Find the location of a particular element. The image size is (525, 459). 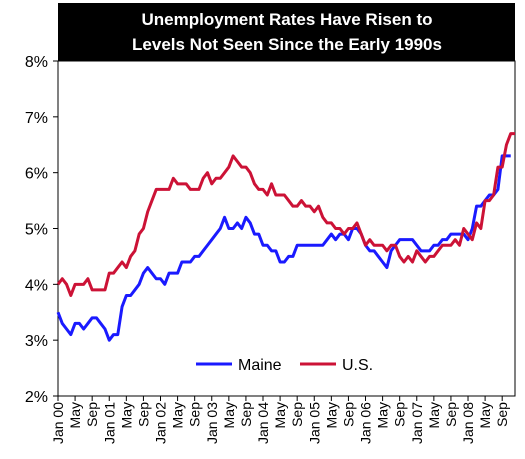

y-tick-label: 5% is located at coordinates (36, 230).